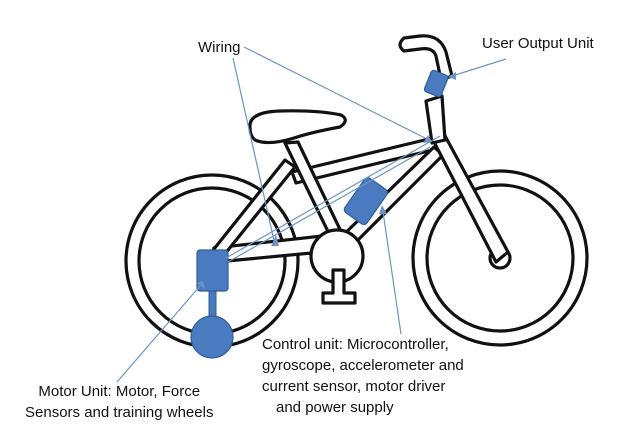 The width and height of the screenshot is (629, 430). What do you see at coordinates (355, 344) in the screenshot?
I see `control-unit-label-line: Control unit: Microcontroller,` at bounding box center [355, 344].